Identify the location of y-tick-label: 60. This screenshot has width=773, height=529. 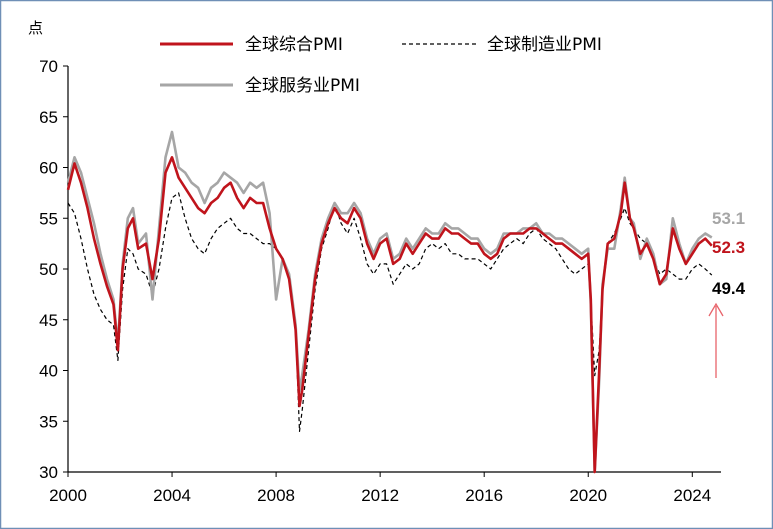
(48, 168).